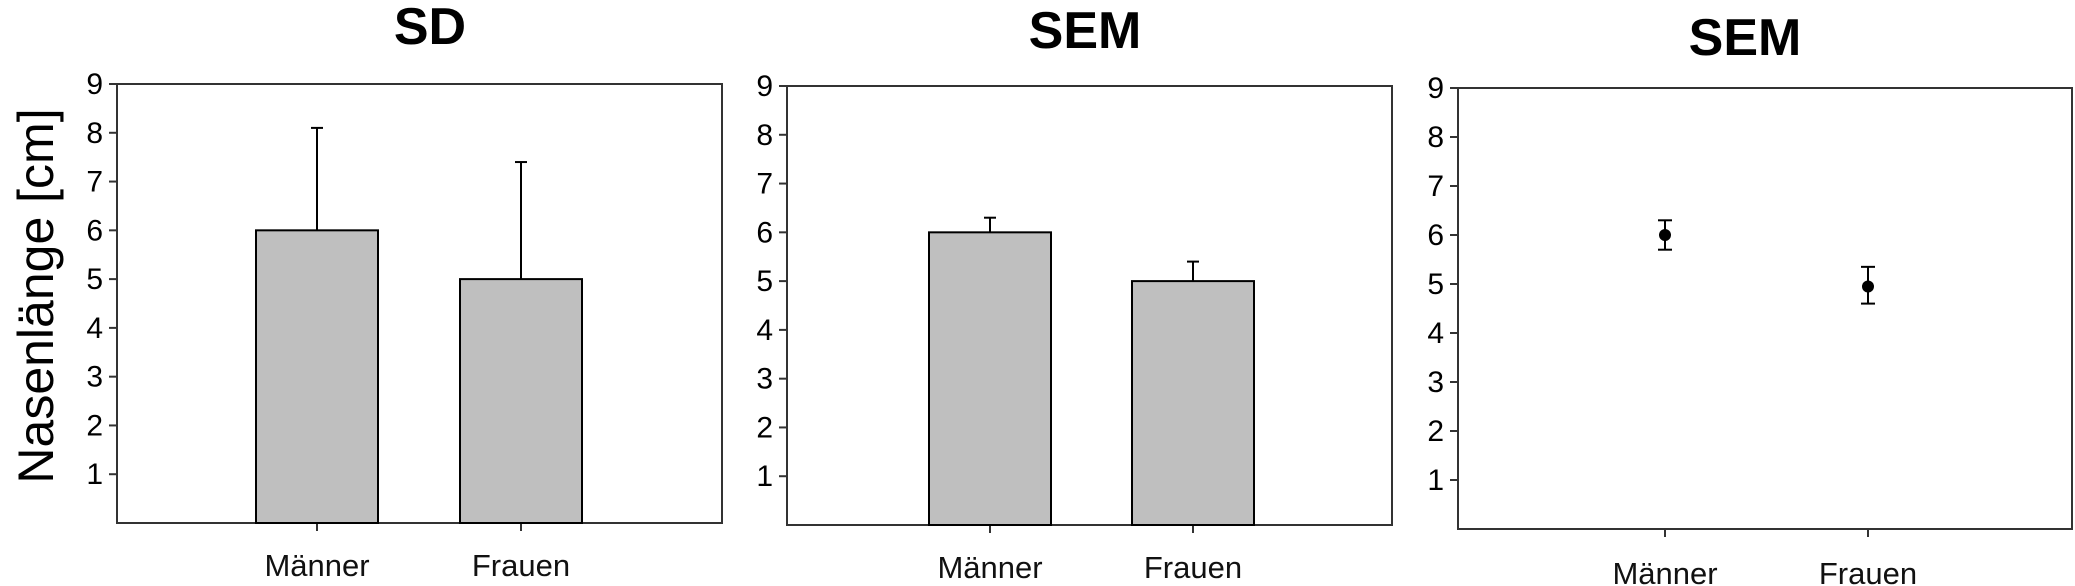 Image resolution: width=2075 pixels, height=586 pixels. Describe the element at coordinates (764, 330) in the screenshot. I see `panel-2-y-tick-label-4: 4` at that location.